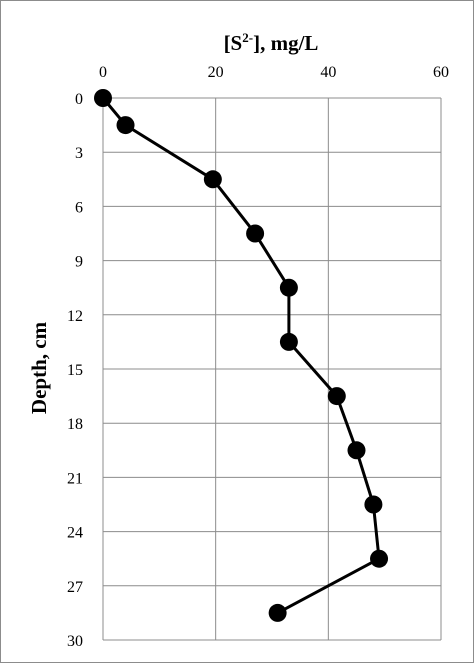 The height and width of the screenshot is (663, 474). Describe the element at coordinates (79, 262) in the screenshot. I see `y-tick-label: 9` at that location.